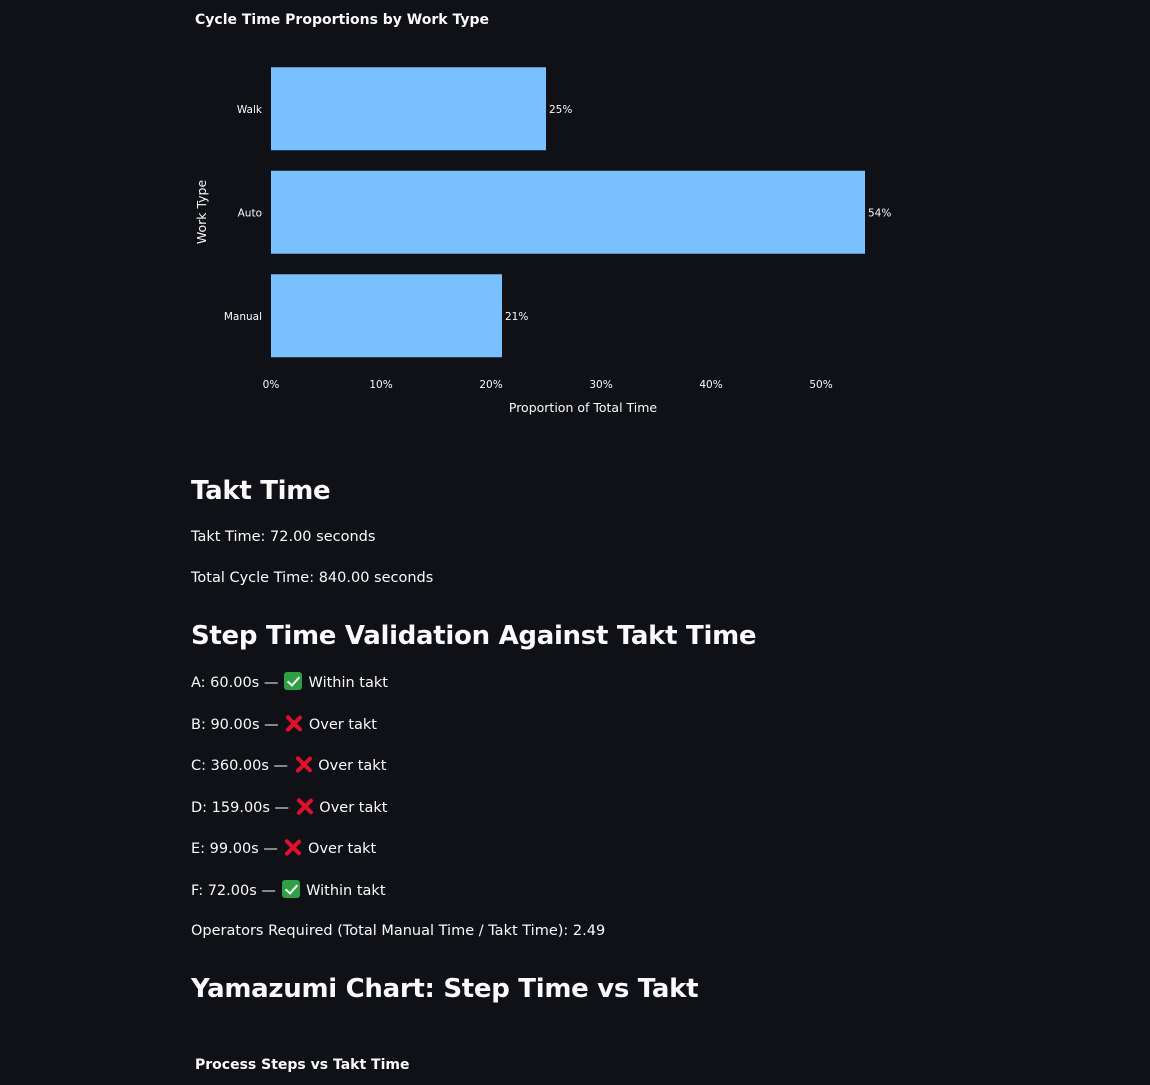  I want to click on bar-value-label: 21%, so click(516, 317).